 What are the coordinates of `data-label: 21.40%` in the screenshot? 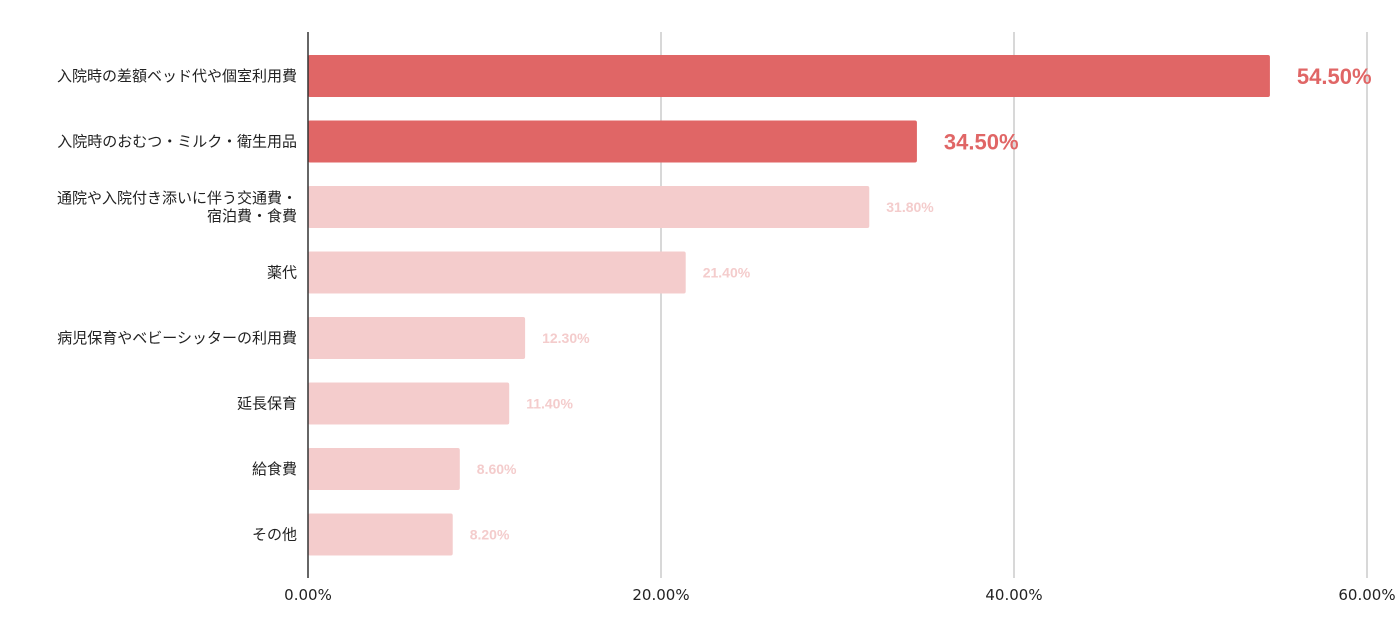 It's located at (727, 273).